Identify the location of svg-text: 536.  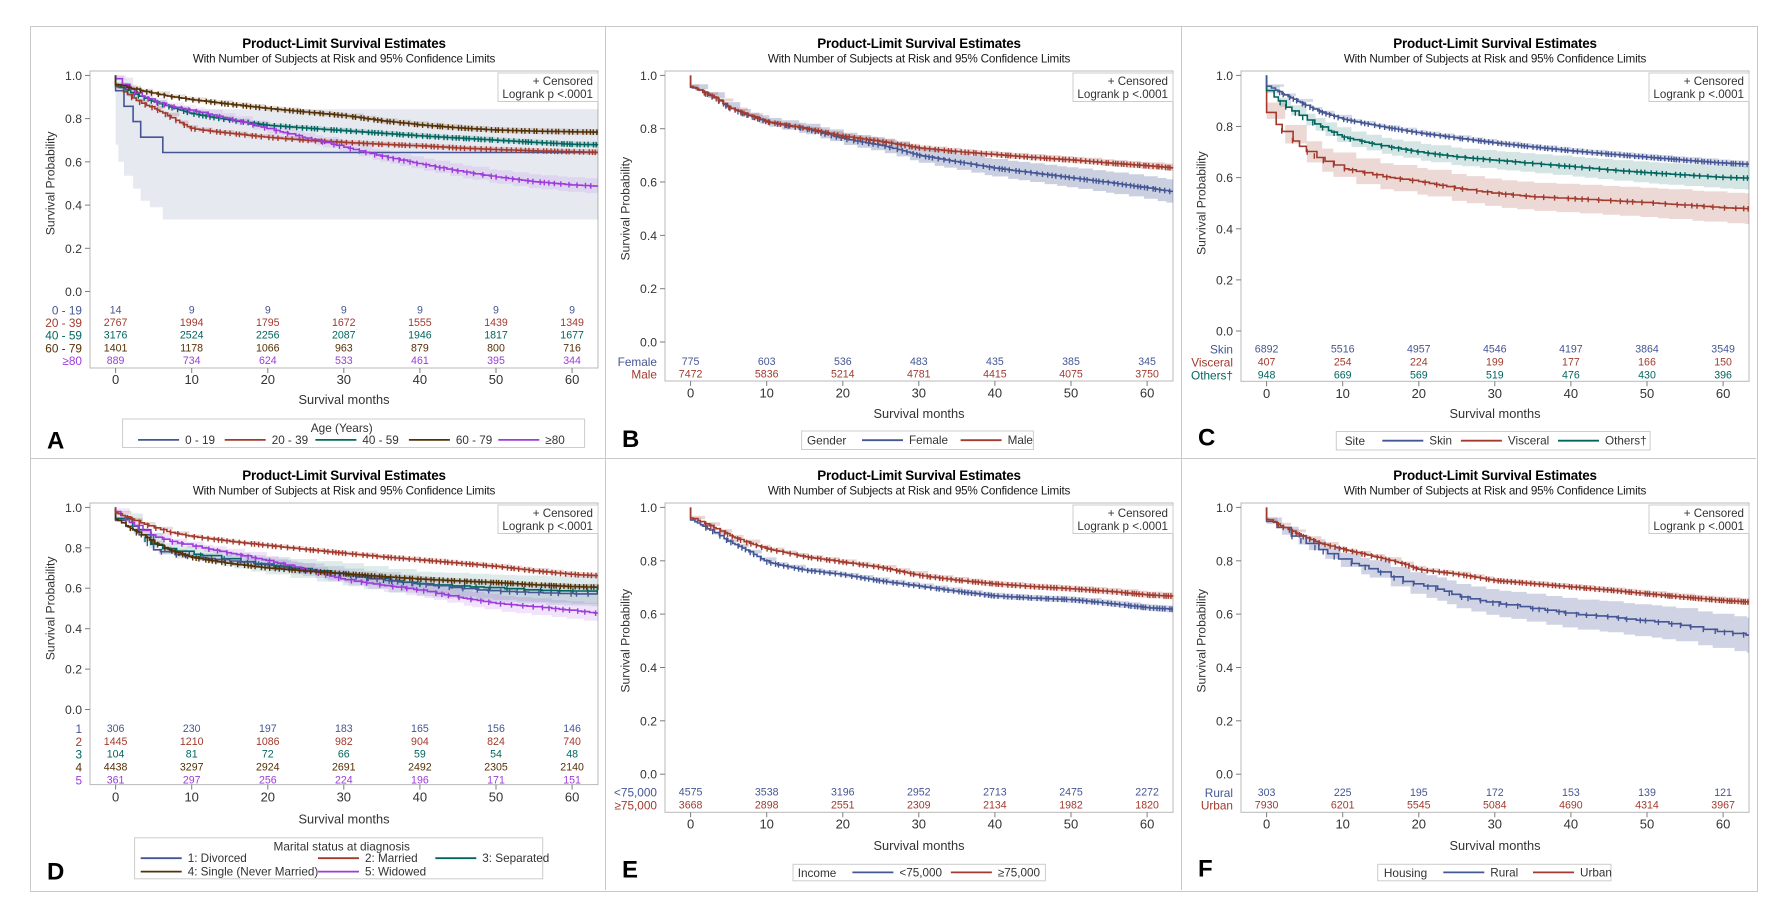
(843, 362).